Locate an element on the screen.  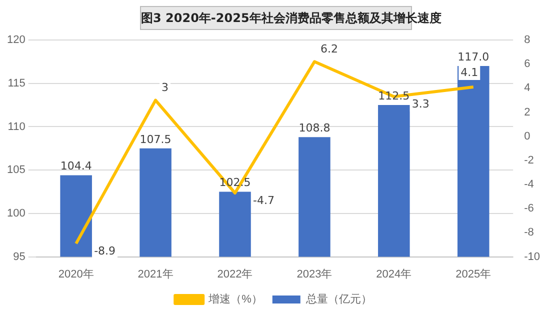
x-tick-label: 2024年 is located at coordinates (394, 274).